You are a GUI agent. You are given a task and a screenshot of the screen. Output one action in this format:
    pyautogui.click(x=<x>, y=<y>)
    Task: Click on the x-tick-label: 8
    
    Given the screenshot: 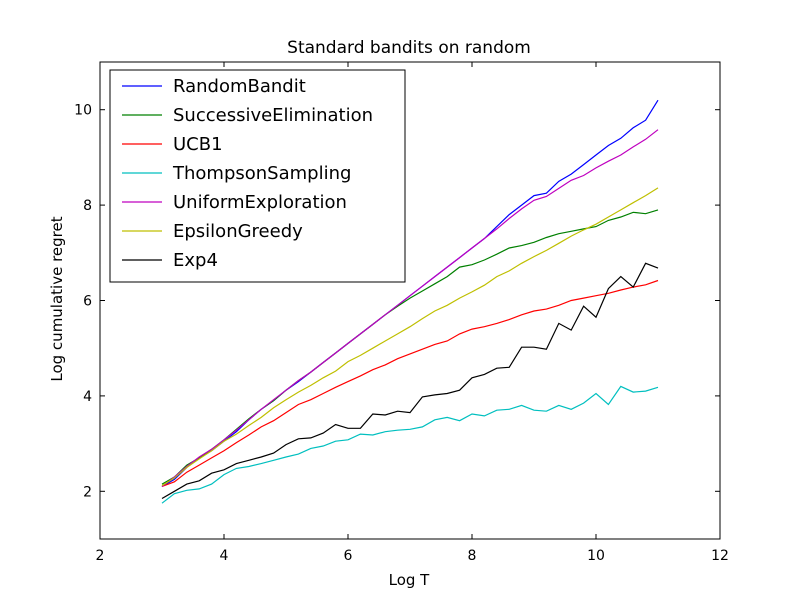 What is the action you would take?
    pyautogui.click(x=472, y=556)
    